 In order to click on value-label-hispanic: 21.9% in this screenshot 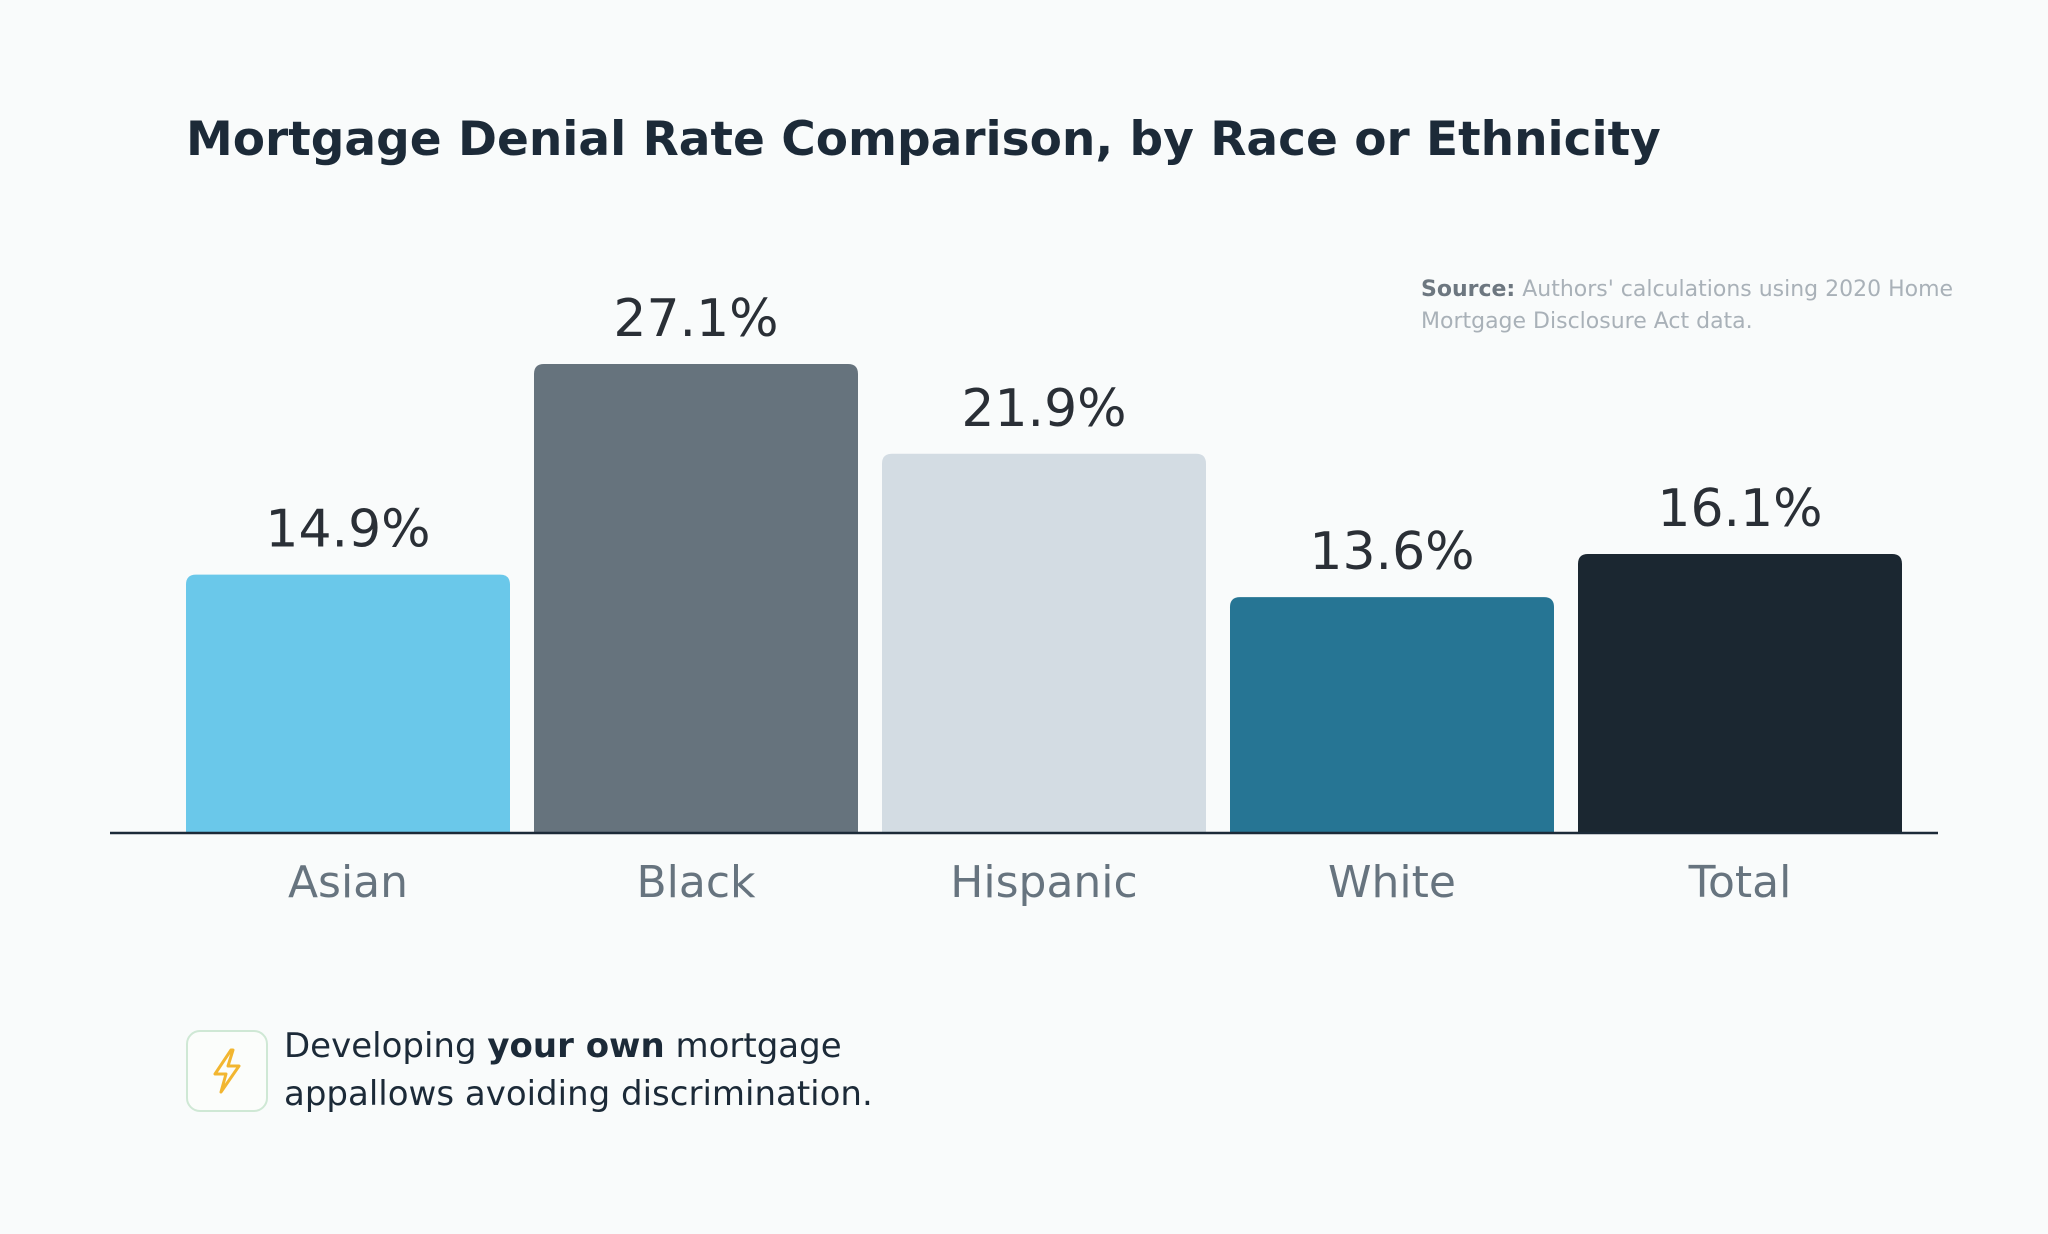, I will do `click(1043, 409)`.